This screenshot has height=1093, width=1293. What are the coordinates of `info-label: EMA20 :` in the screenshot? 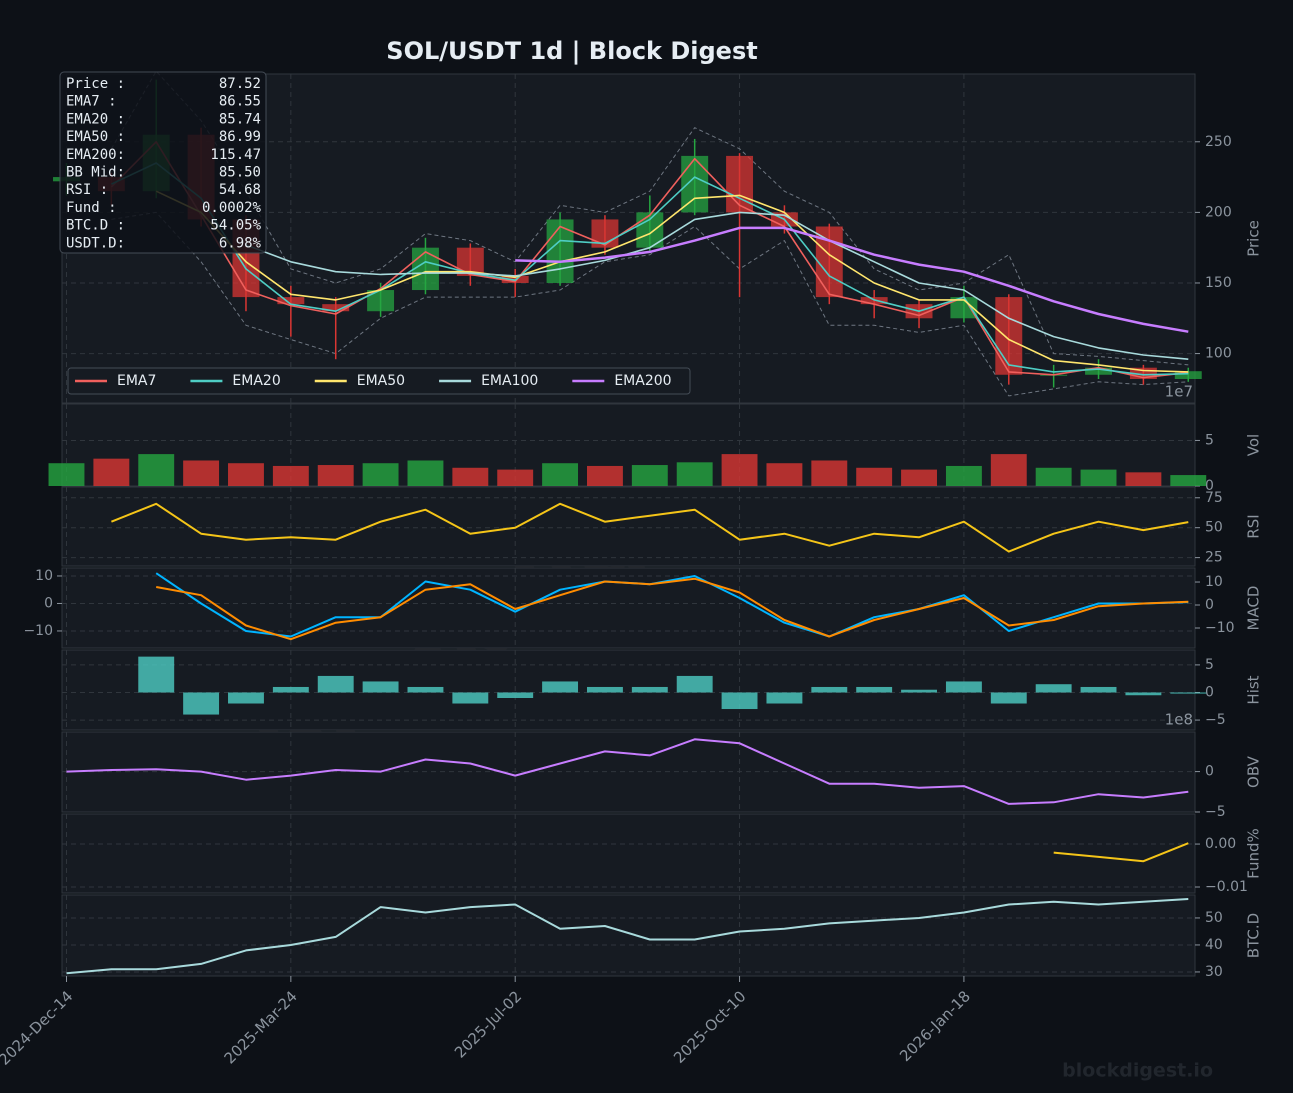 It's located at (95, 119).